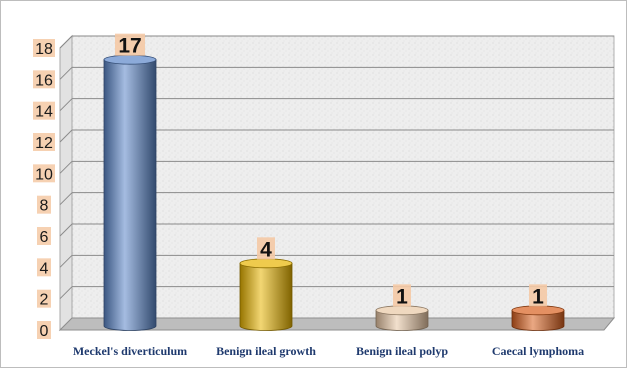 The height and width of the screenshot is (368, 627). Describe the element at coordinates (402, 351) in the screenshot. I see `x-category-label: Benign ileal polyp` at that location.